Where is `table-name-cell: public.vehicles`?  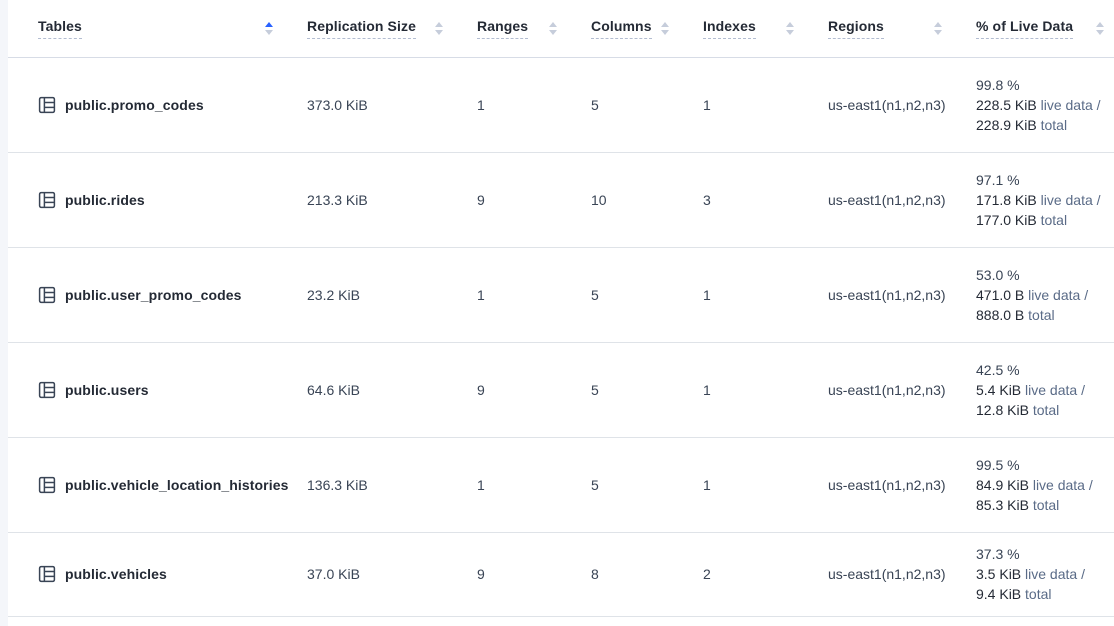 table-name-cell: public.vehicles is located at coordinates (145, 574).